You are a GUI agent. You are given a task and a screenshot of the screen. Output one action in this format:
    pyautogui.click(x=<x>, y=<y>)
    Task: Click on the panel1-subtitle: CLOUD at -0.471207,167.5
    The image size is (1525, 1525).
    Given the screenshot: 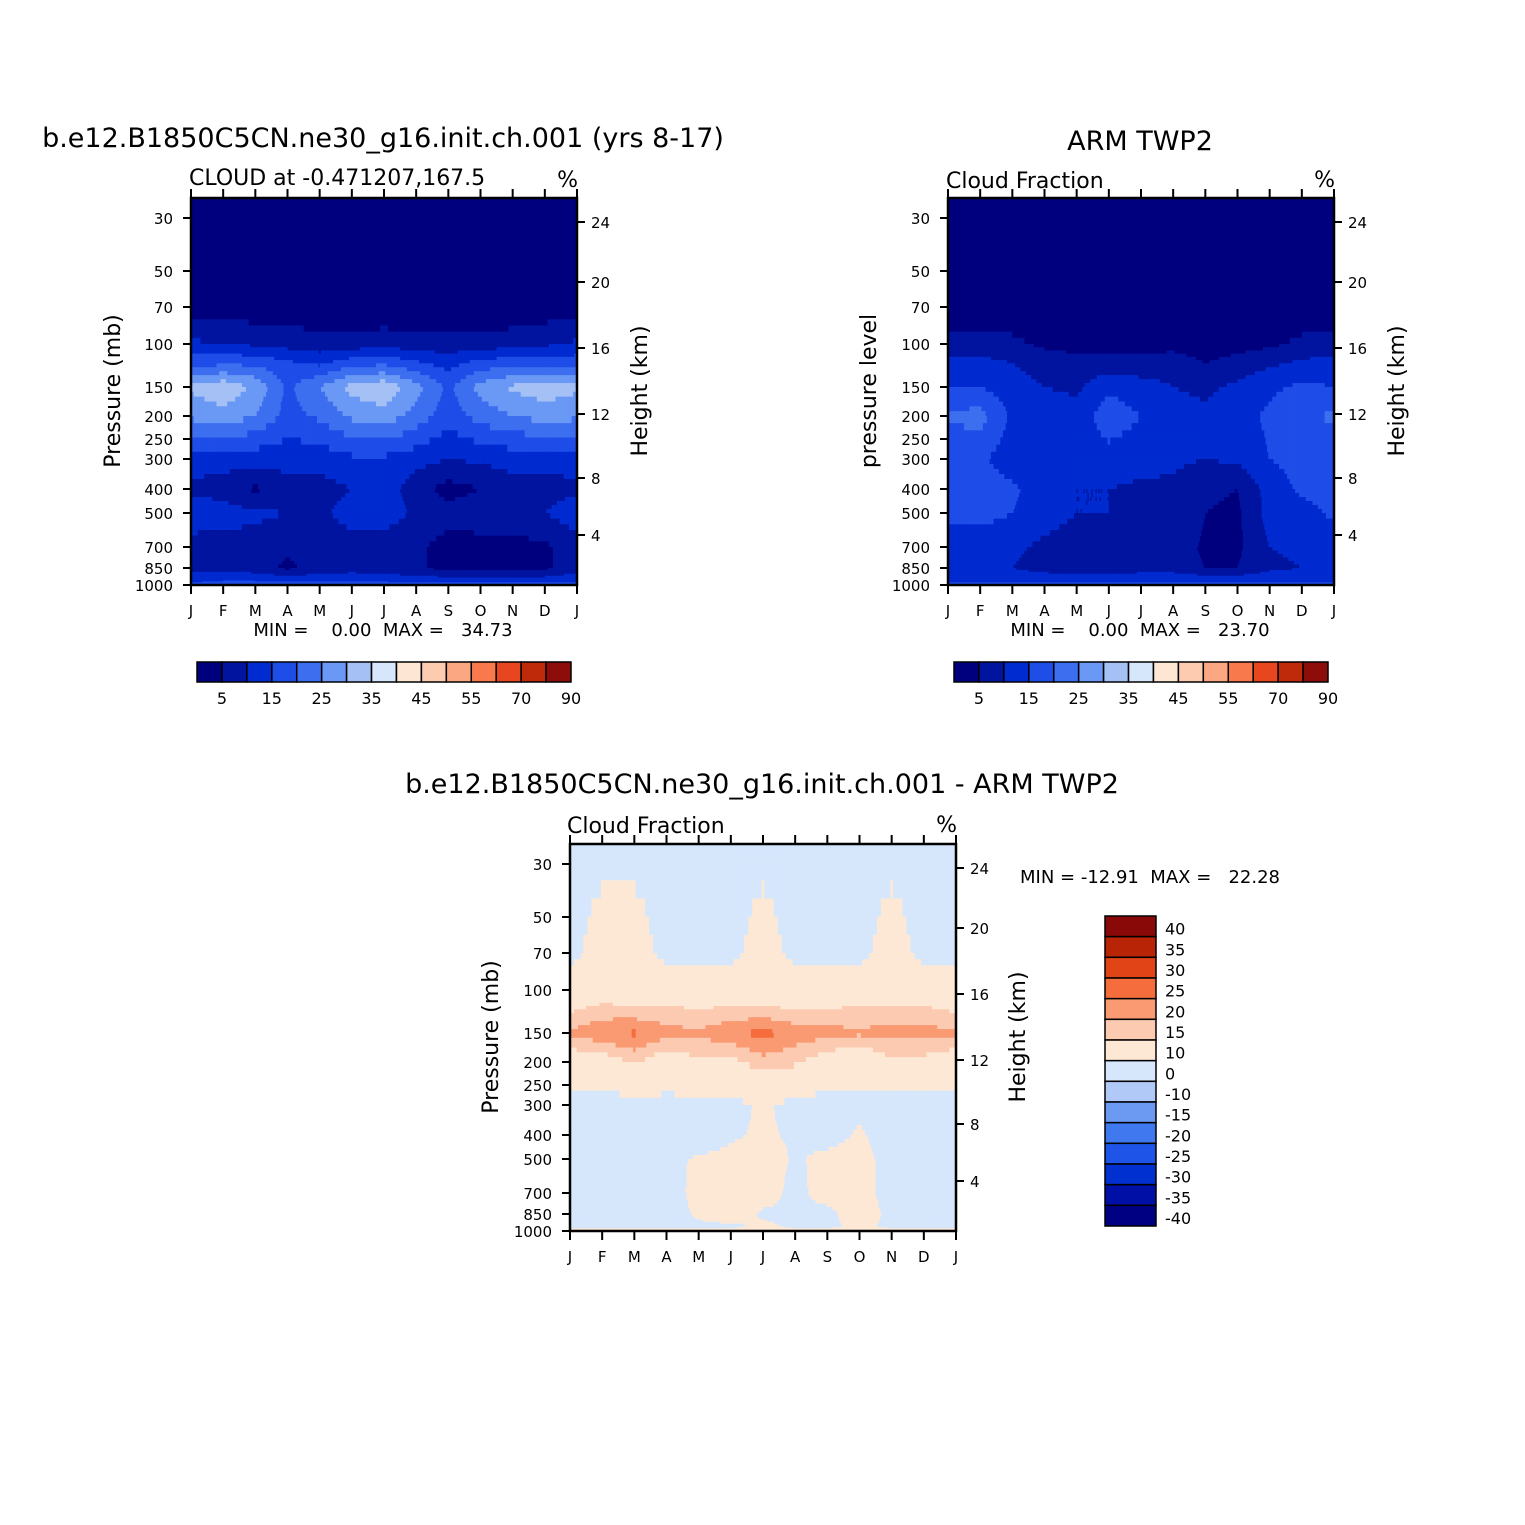 What is the action you would take?
    pyautogui.click(x=337, y=178)
    